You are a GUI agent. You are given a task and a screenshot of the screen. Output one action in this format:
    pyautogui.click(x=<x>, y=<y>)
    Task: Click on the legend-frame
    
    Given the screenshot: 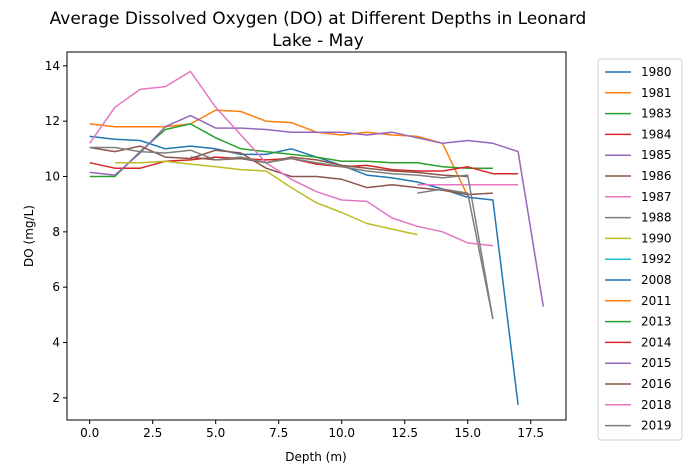 What is the action you would take?
    pyautogui.click(x=640, y=249)
    